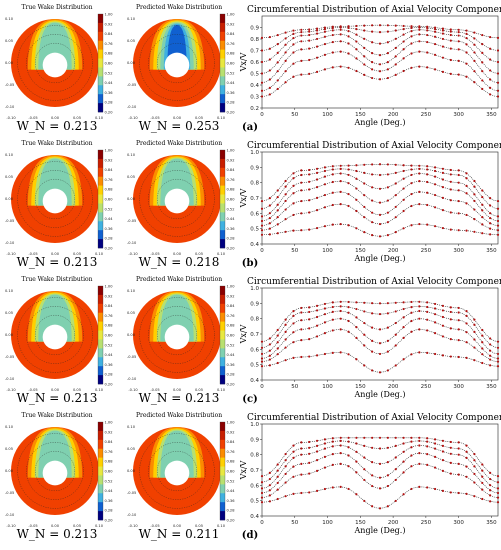 Image resolution: width=501 pixels, height=550 pixels. I want to click on colorbar-tick: 0.28, so click(231, 239).